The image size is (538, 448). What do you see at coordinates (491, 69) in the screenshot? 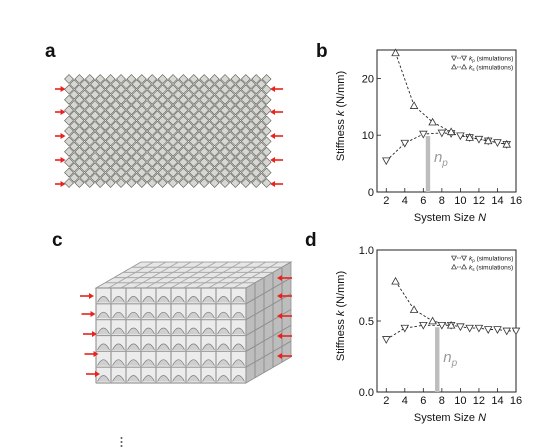
I see `legend-label: ks (simulations)` at bounding box center [491, 69].